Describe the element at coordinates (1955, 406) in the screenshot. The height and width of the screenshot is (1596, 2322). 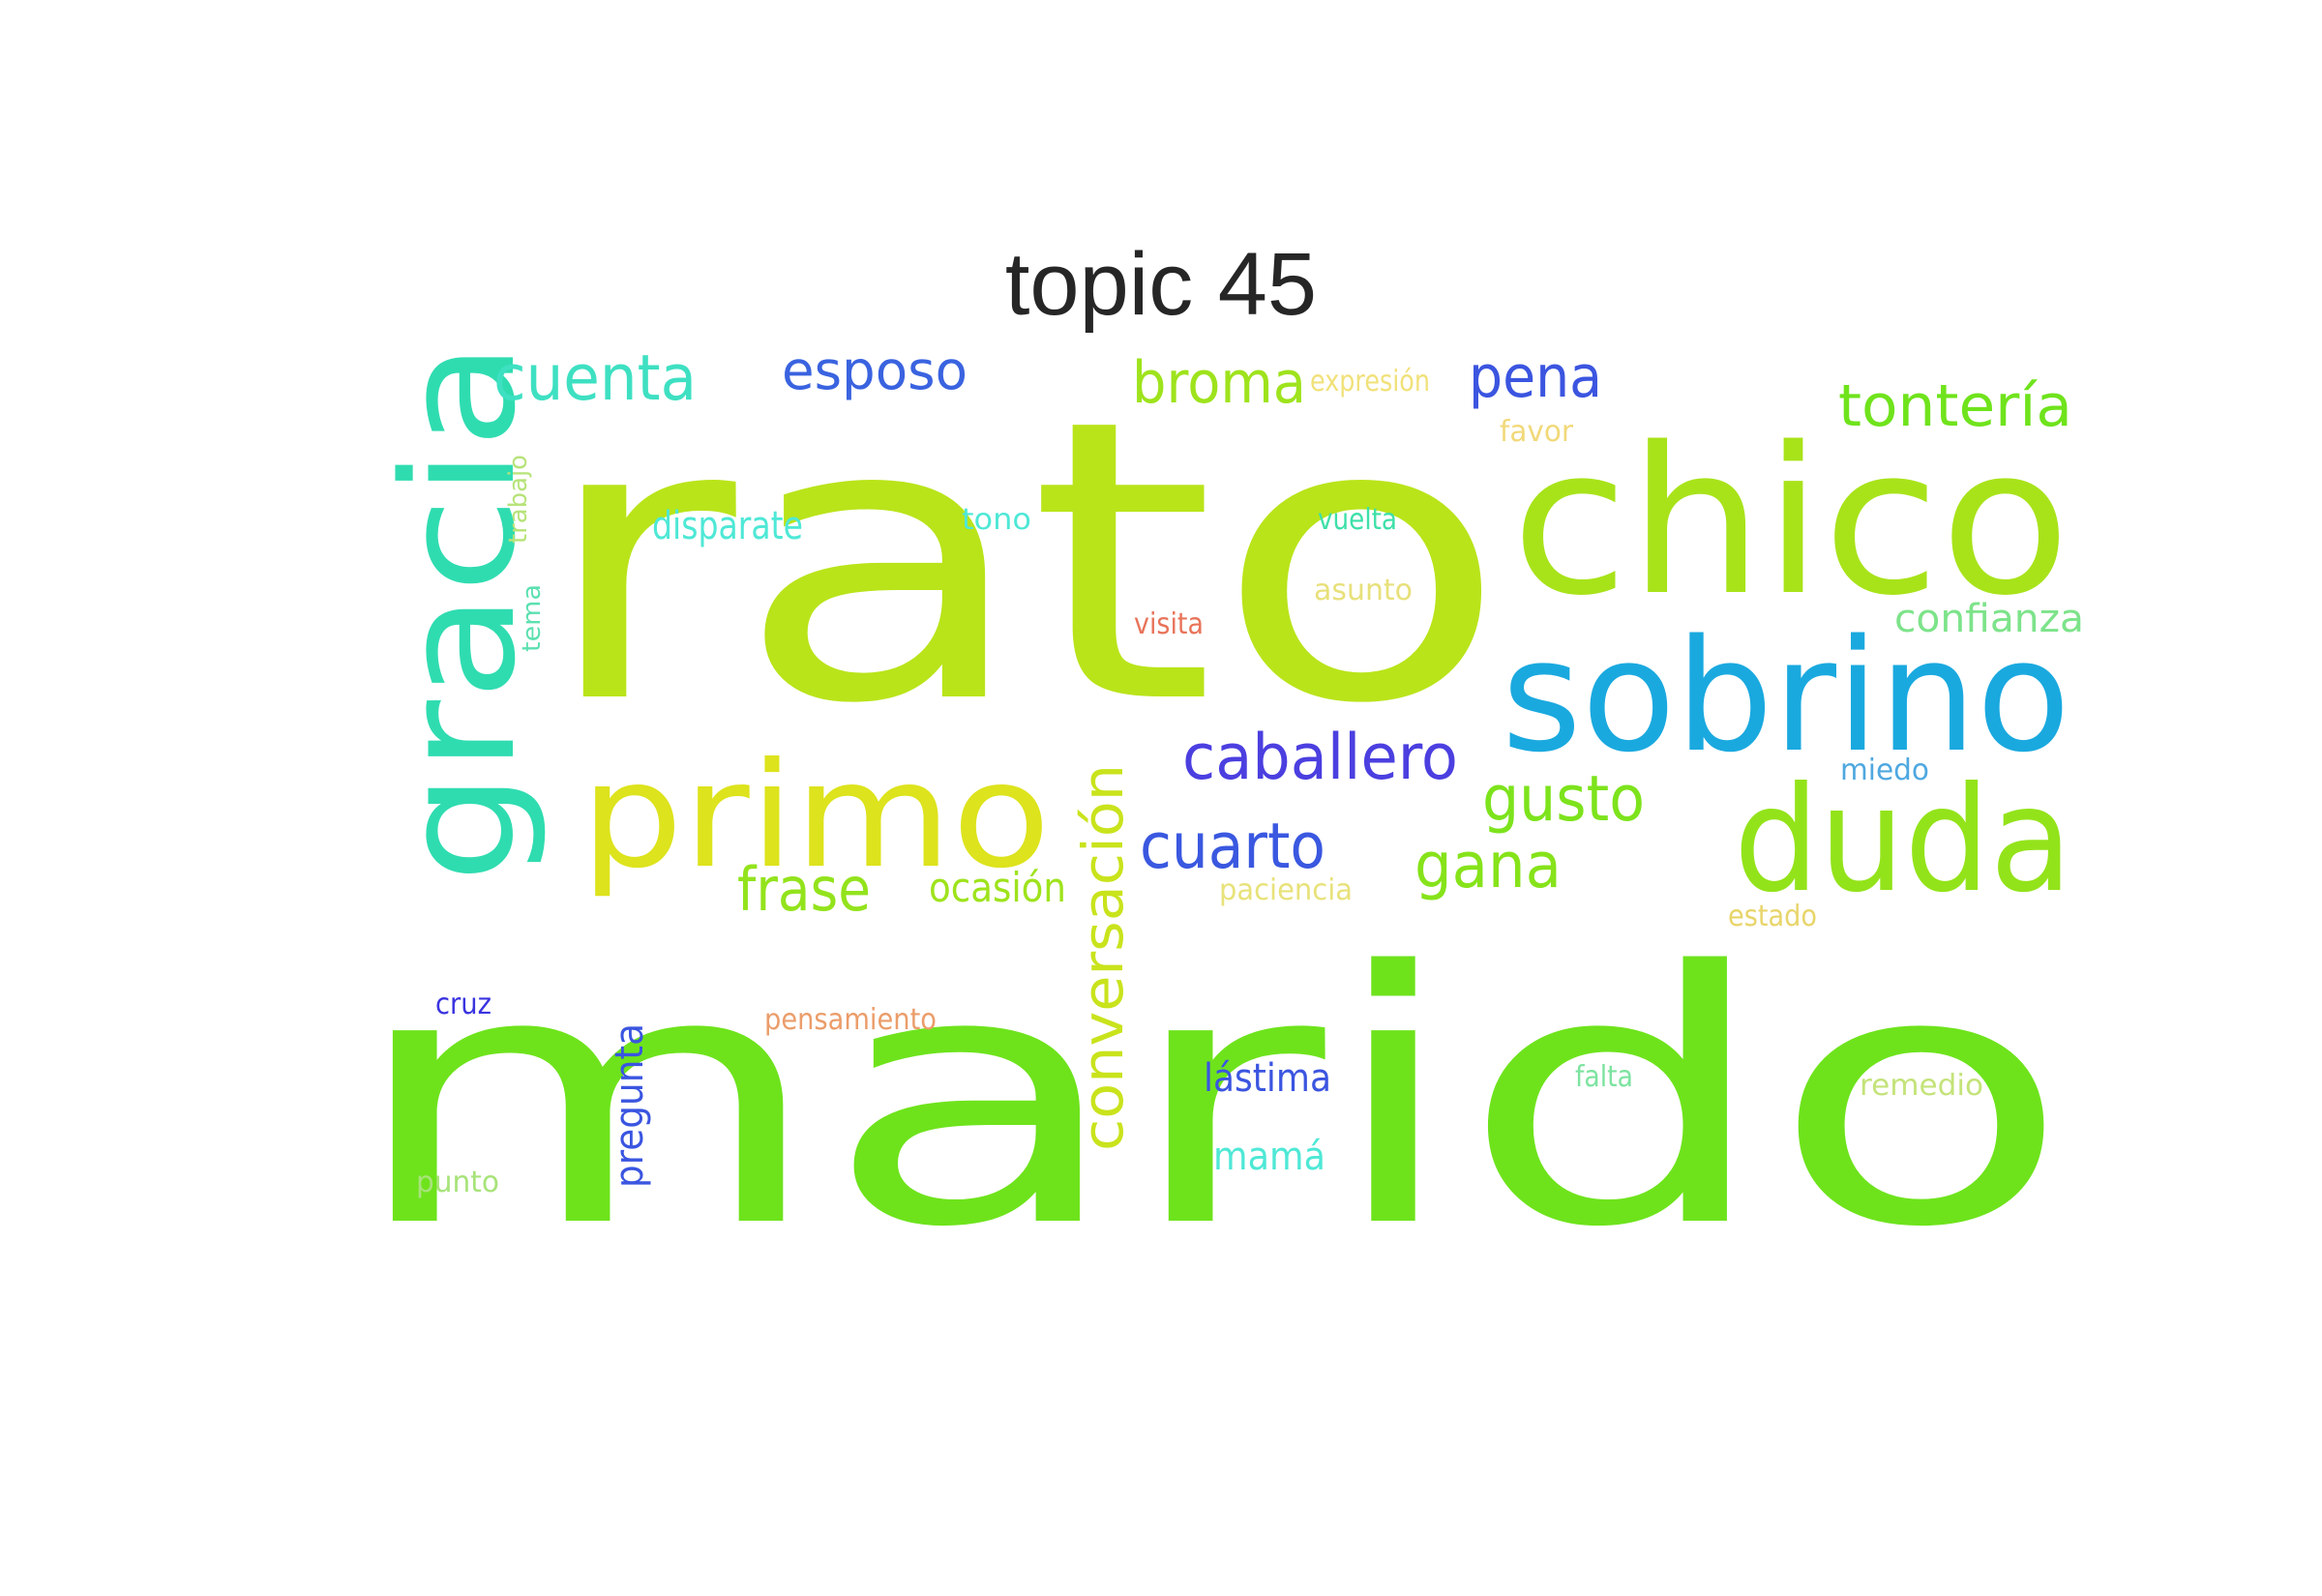
I see `word-17: tontería` at that location.